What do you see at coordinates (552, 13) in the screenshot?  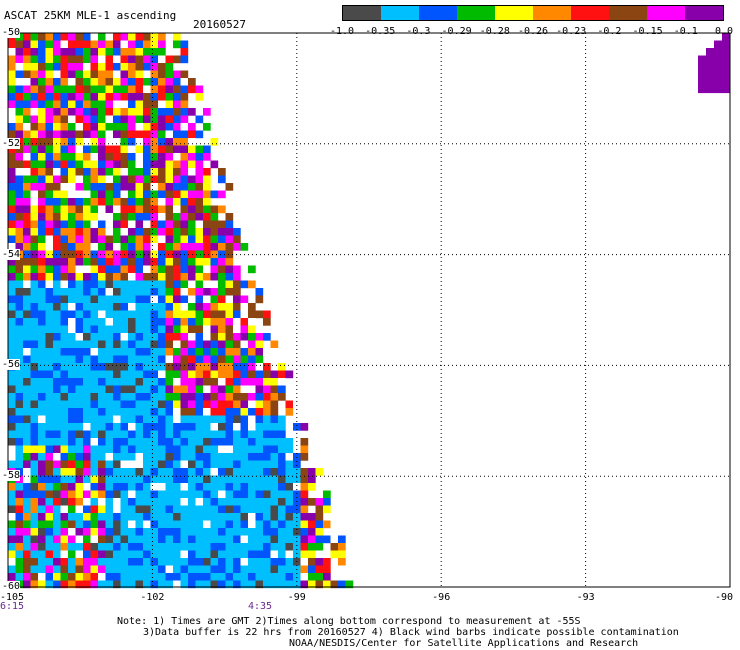 I see `colorbar-swatch` at bounding box center [552, 13].